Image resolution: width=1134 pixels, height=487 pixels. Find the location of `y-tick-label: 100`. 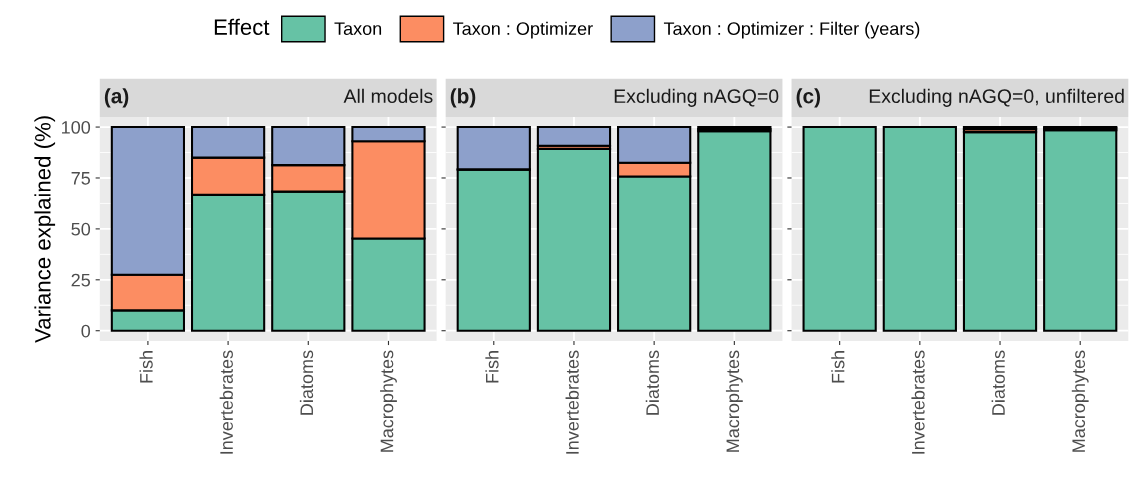

y-tick-label: 100 is located at coordinates (76, 127).